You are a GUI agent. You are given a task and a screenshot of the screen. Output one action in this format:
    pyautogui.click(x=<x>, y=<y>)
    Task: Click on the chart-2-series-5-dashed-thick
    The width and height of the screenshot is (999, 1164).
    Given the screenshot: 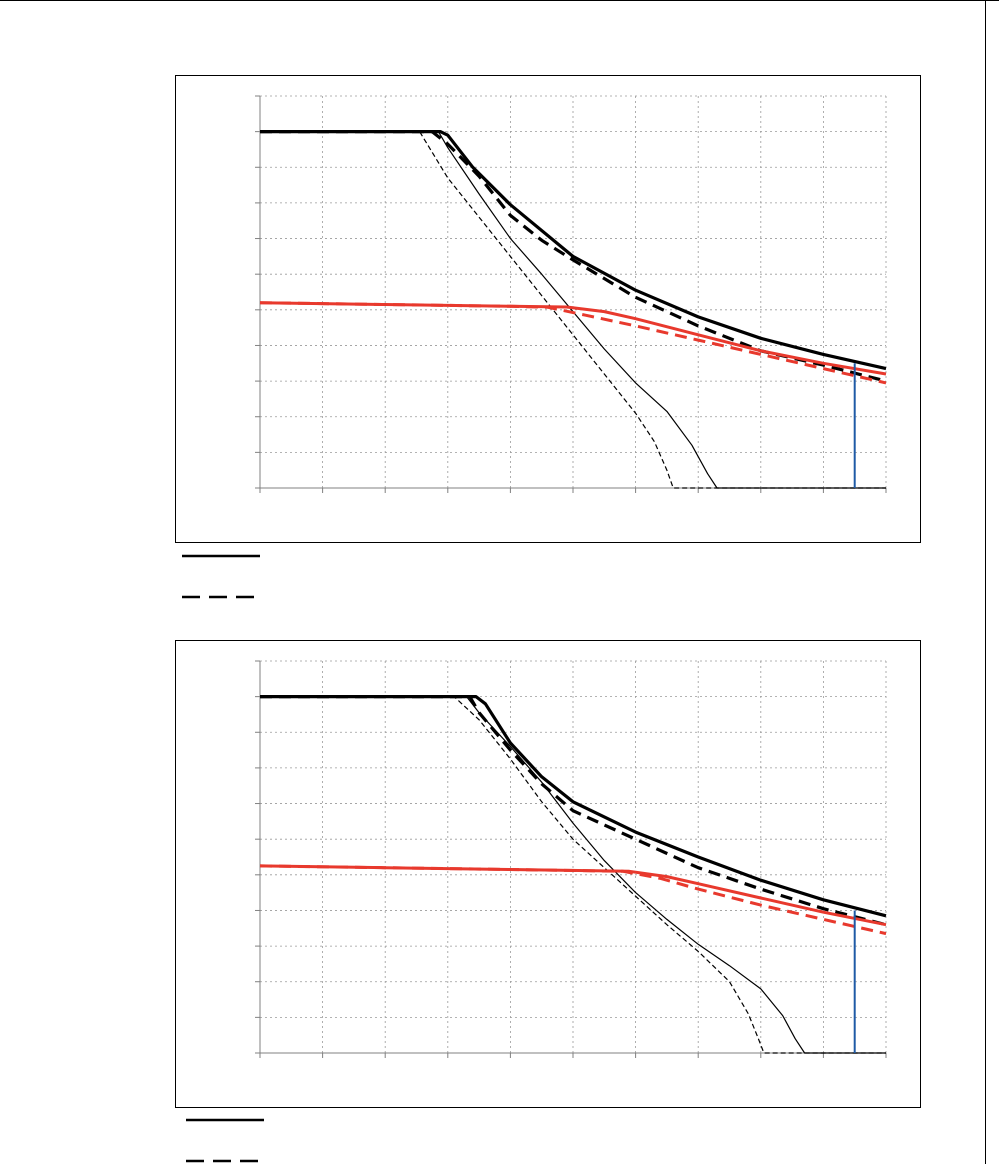 What is the action you would take?
    pyautogui.click(x=573, y=900)
    